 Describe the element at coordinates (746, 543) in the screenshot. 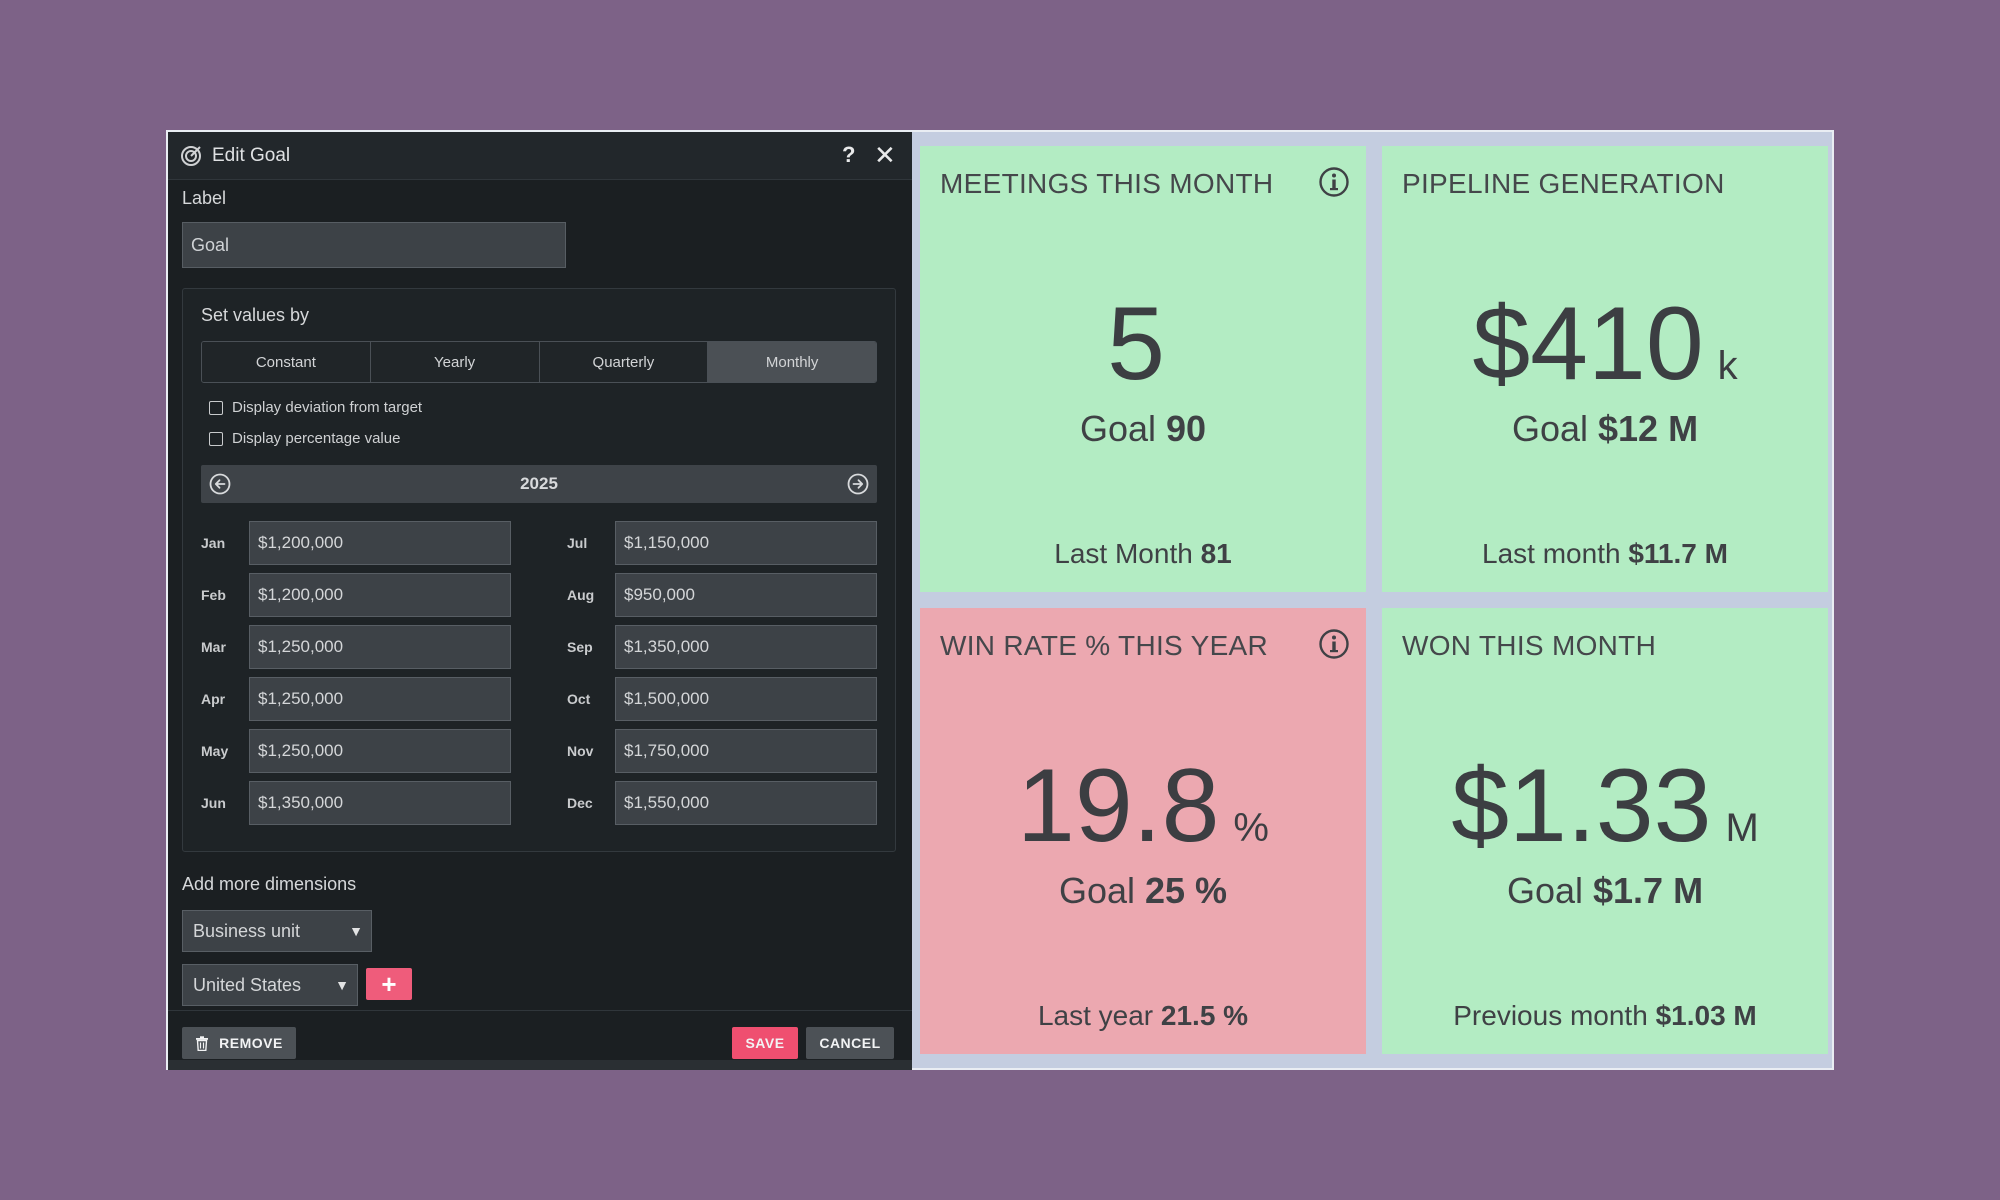

I see `month-input-jul` at that location.